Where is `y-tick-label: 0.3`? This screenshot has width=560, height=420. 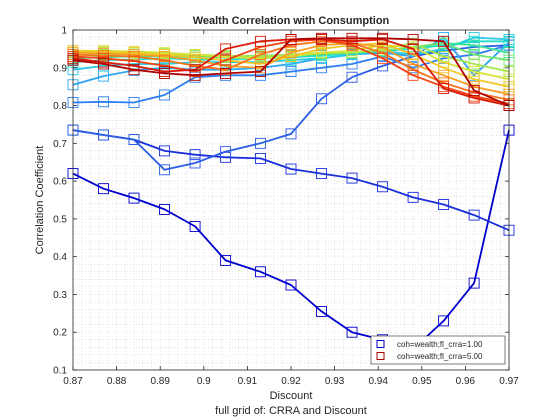 y-tick-label: 0.3 is located at coordinates (60, 295).